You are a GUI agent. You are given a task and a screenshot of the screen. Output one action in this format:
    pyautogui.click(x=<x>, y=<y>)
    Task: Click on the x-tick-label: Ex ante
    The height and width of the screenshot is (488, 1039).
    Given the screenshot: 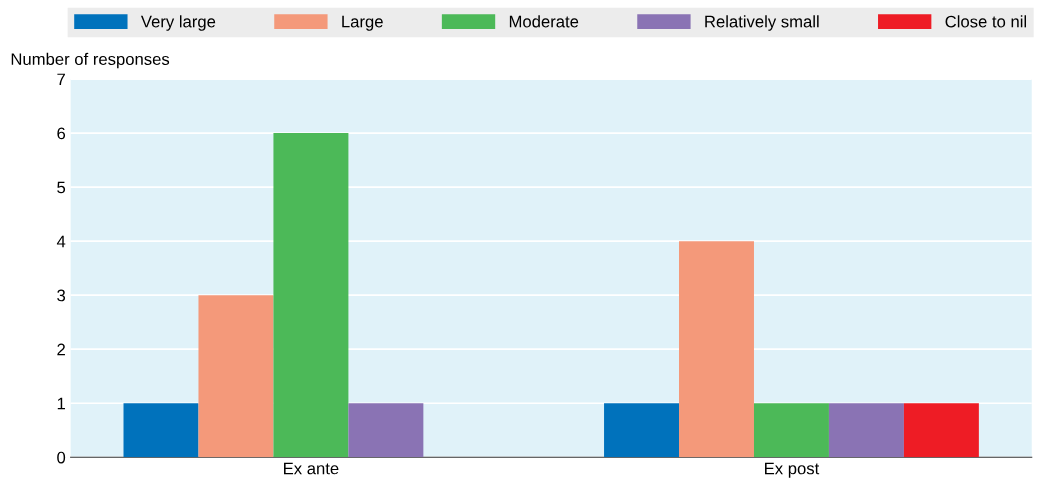 What is the action you would take?
    pyautogui.click(x=311, y=468)
    